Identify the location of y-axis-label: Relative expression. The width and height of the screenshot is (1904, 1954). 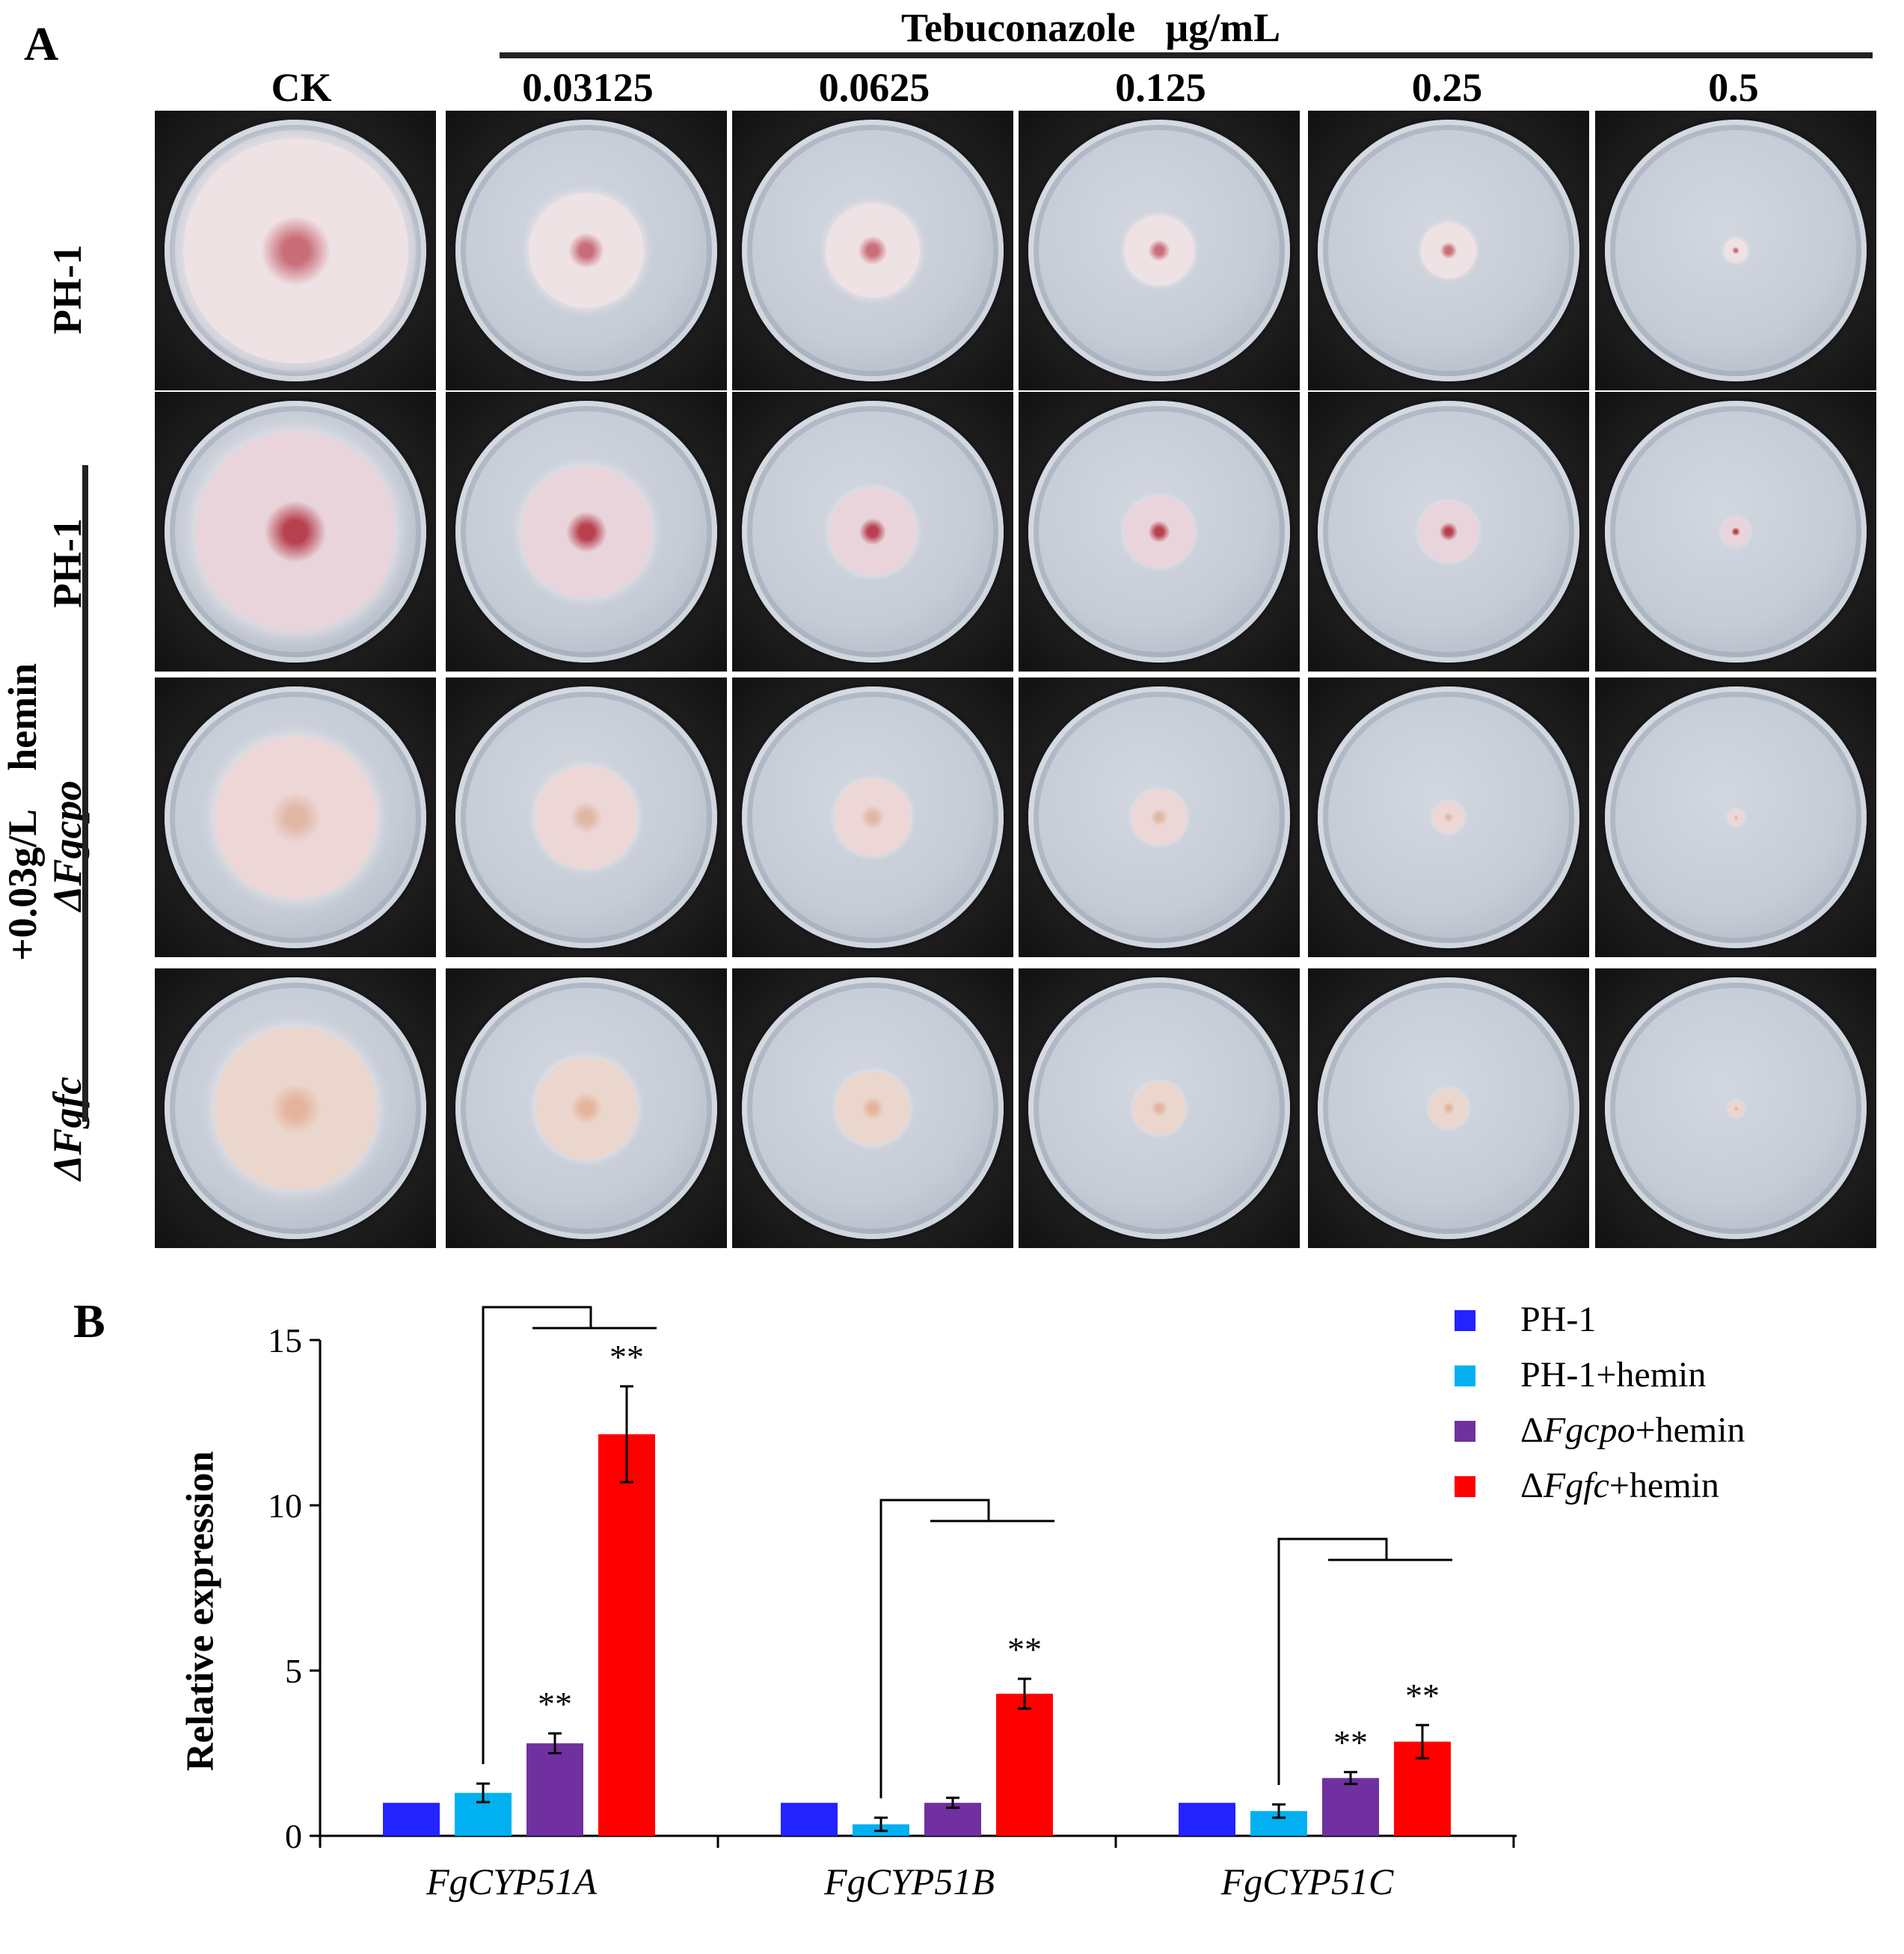
(200, 1611).